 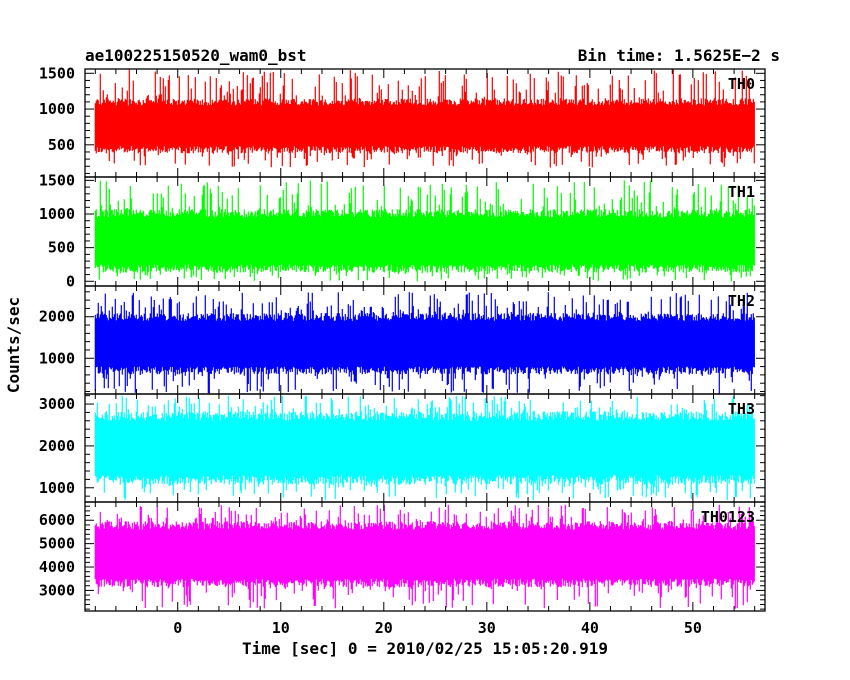 What do you see at coordinates (425, 648) in the screenshot?
I see `x-axis-title: Time [sec] 0 = 2010/02/25 15:05:20.919` at bounding box center [425, 648].